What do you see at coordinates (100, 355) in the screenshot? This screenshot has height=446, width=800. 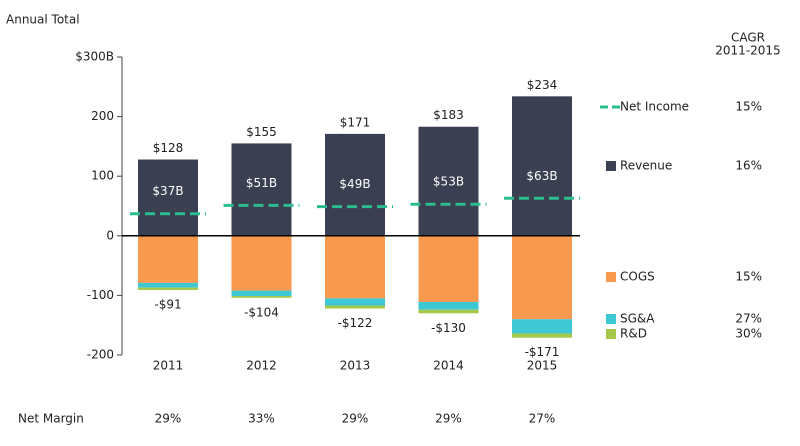 I see `y-tick-label: -200` at bounding box center [100, 355].